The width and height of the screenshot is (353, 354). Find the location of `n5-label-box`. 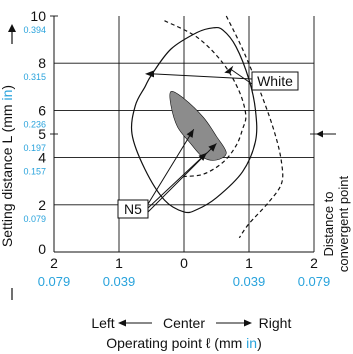

n5-label-box is located at coordinates (133, 209).